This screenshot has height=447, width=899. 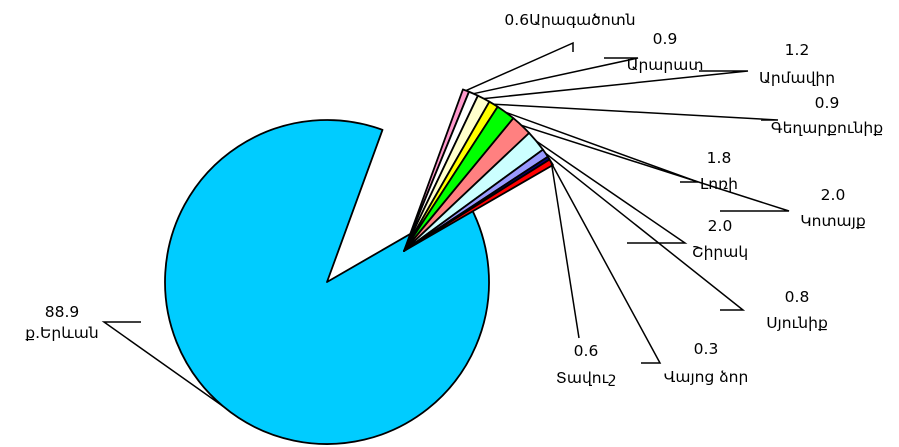 What do you see at coordinates (797, 297) in the screenshot?
I see `slice-value-label-9: 0.8` at bounding box center [797, 297].